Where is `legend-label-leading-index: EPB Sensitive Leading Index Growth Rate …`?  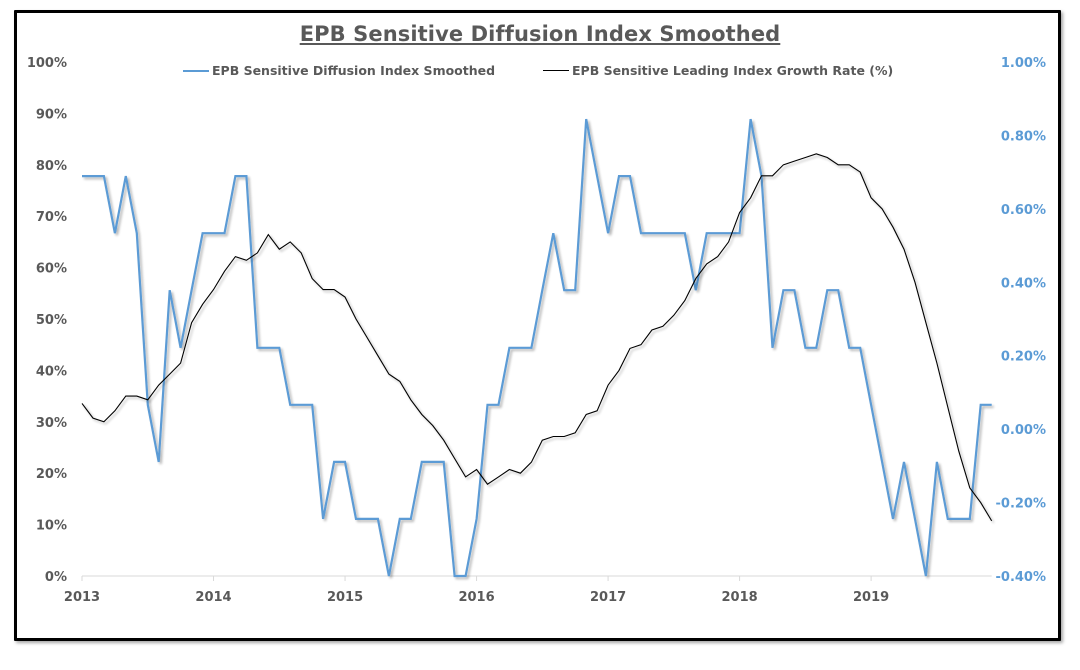 legend-label-leading-index: EPB Sensitive Leading Index Growth Rate … is located at coordinates (733, 70).